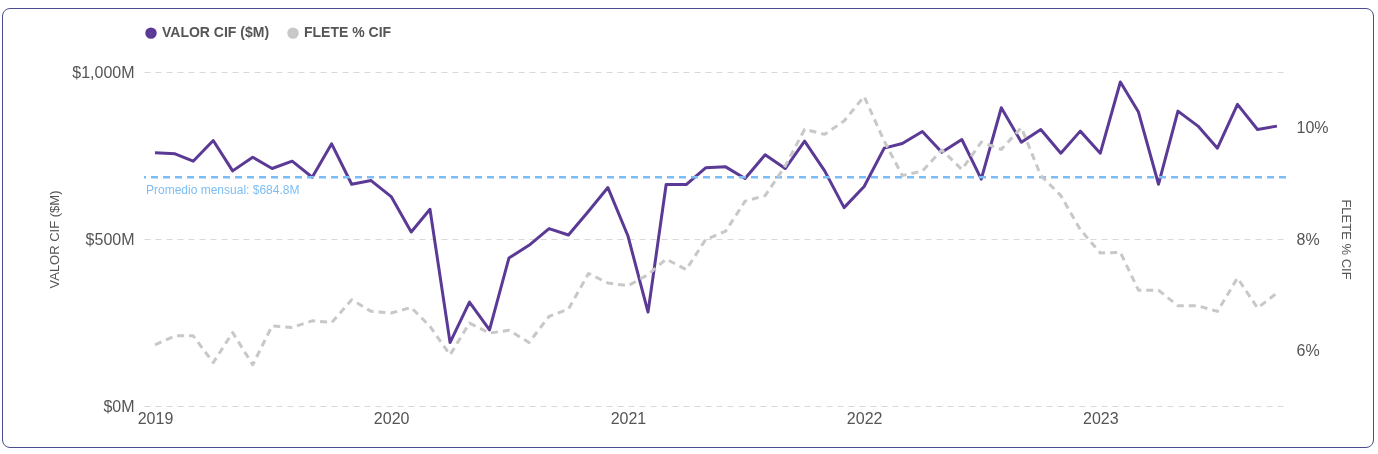 Image resolution: width=1378 pixels, height=454 pixels. What do you see at coordinates (155, 418) in the screenshot?
I see `x-tick-label: 2019` at bounding box center [155, 418].